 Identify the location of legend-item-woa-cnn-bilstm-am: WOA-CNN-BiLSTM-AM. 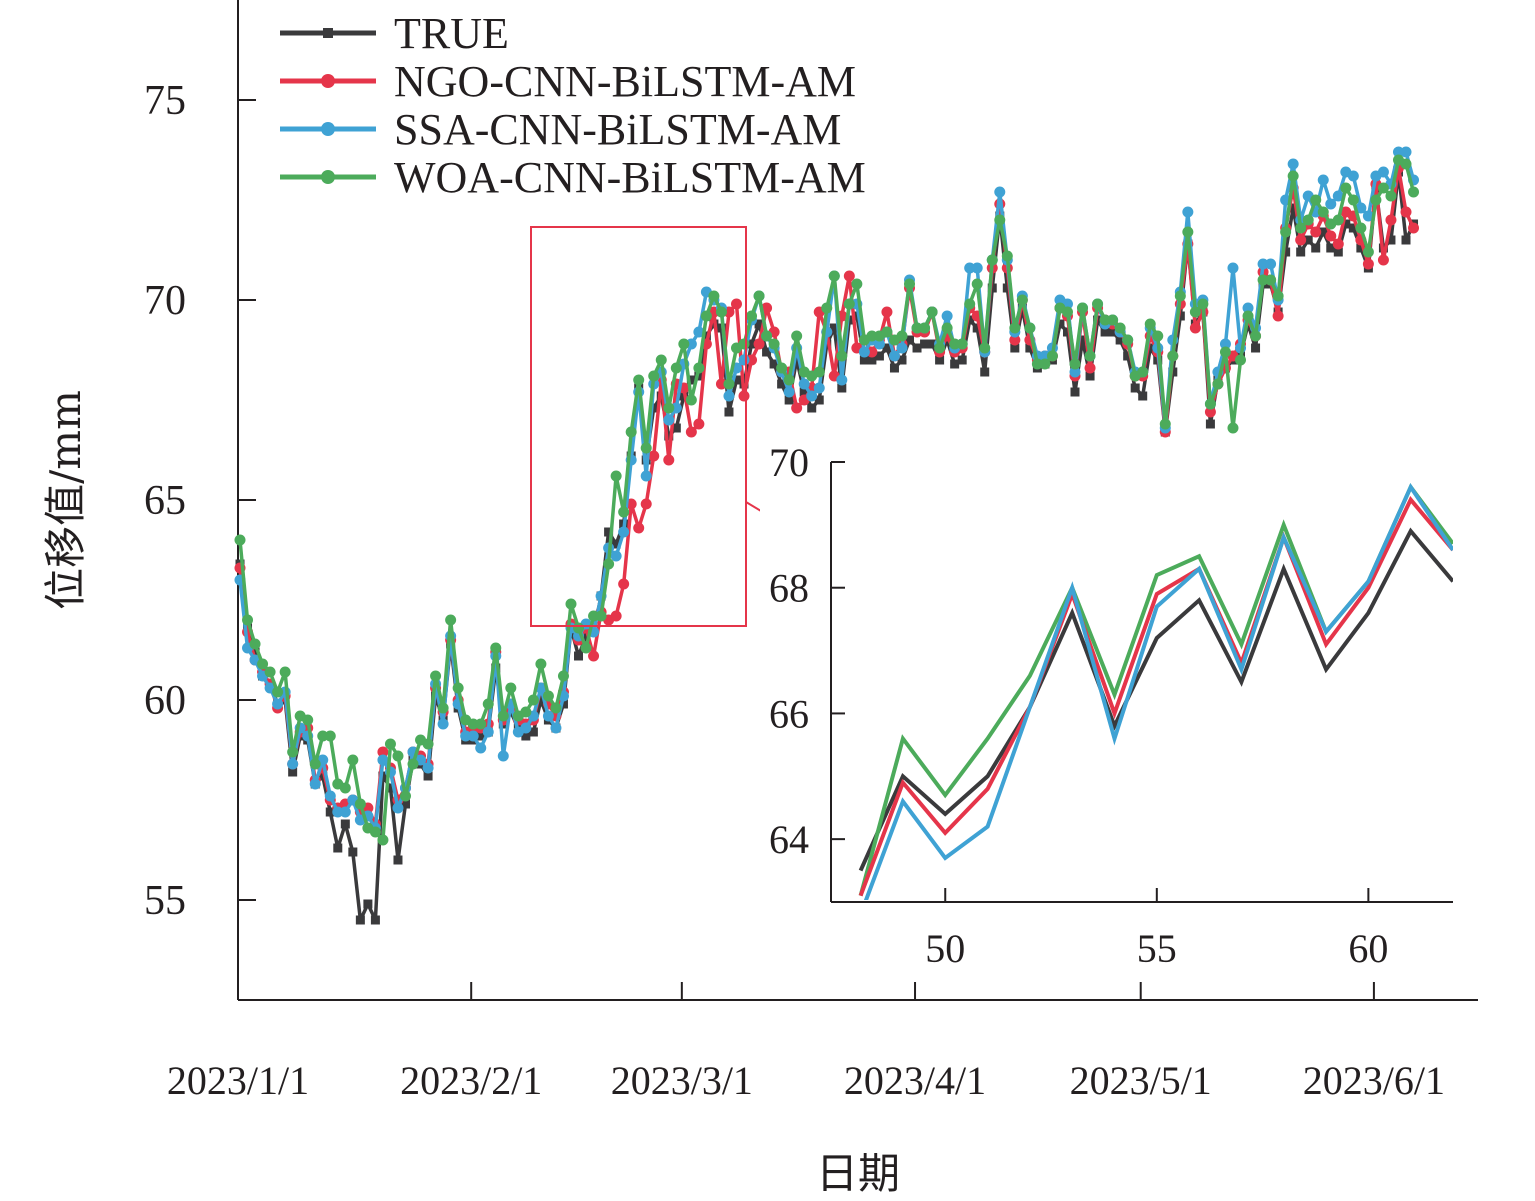
(573, 177).